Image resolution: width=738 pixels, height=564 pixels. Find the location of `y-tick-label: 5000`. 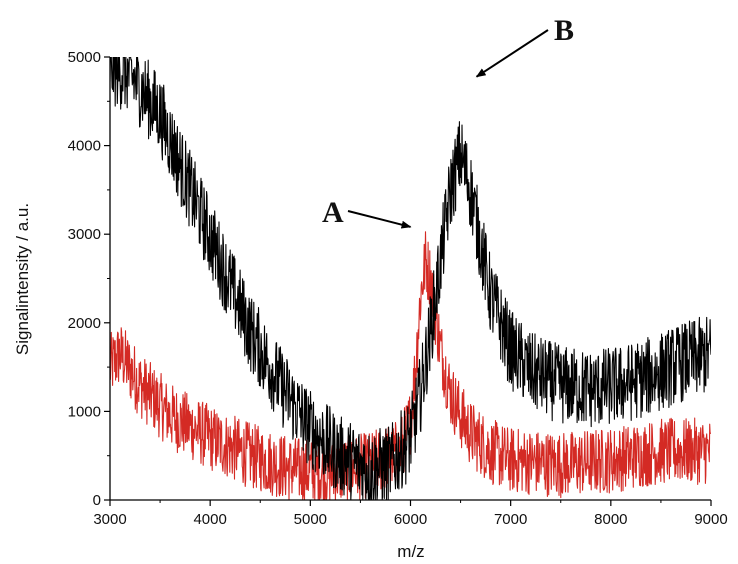

y-tick-label: 5000 is located at coordinates (84, 57).